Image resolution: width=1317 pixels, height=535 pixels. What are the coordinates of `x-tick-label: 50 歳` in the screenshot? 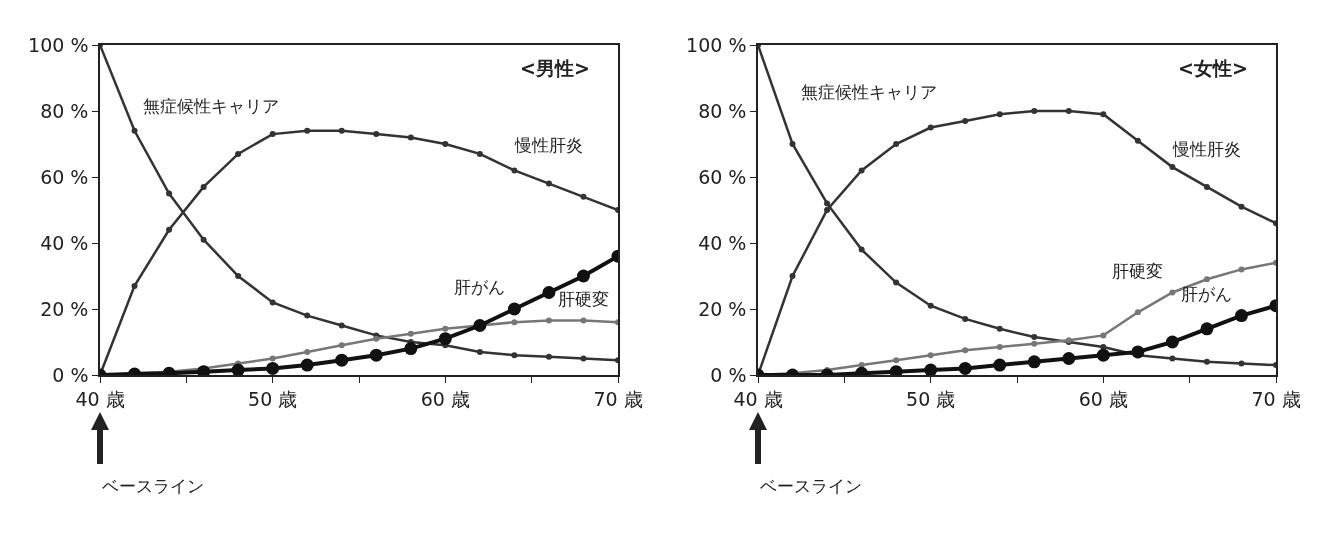 It's located at (273, 398).